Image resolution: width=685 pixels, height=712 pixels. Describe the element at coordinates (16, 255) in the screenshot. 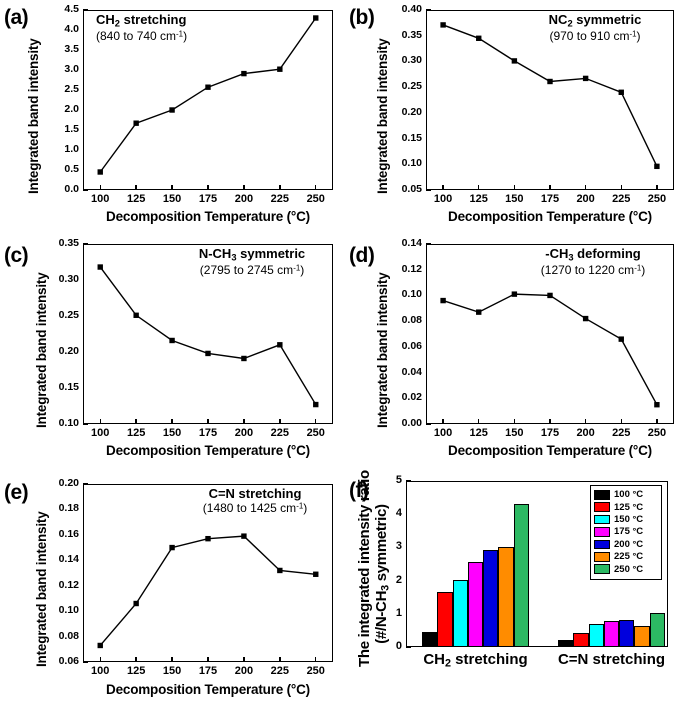

I see `panel-label-c: (c)` at that location.